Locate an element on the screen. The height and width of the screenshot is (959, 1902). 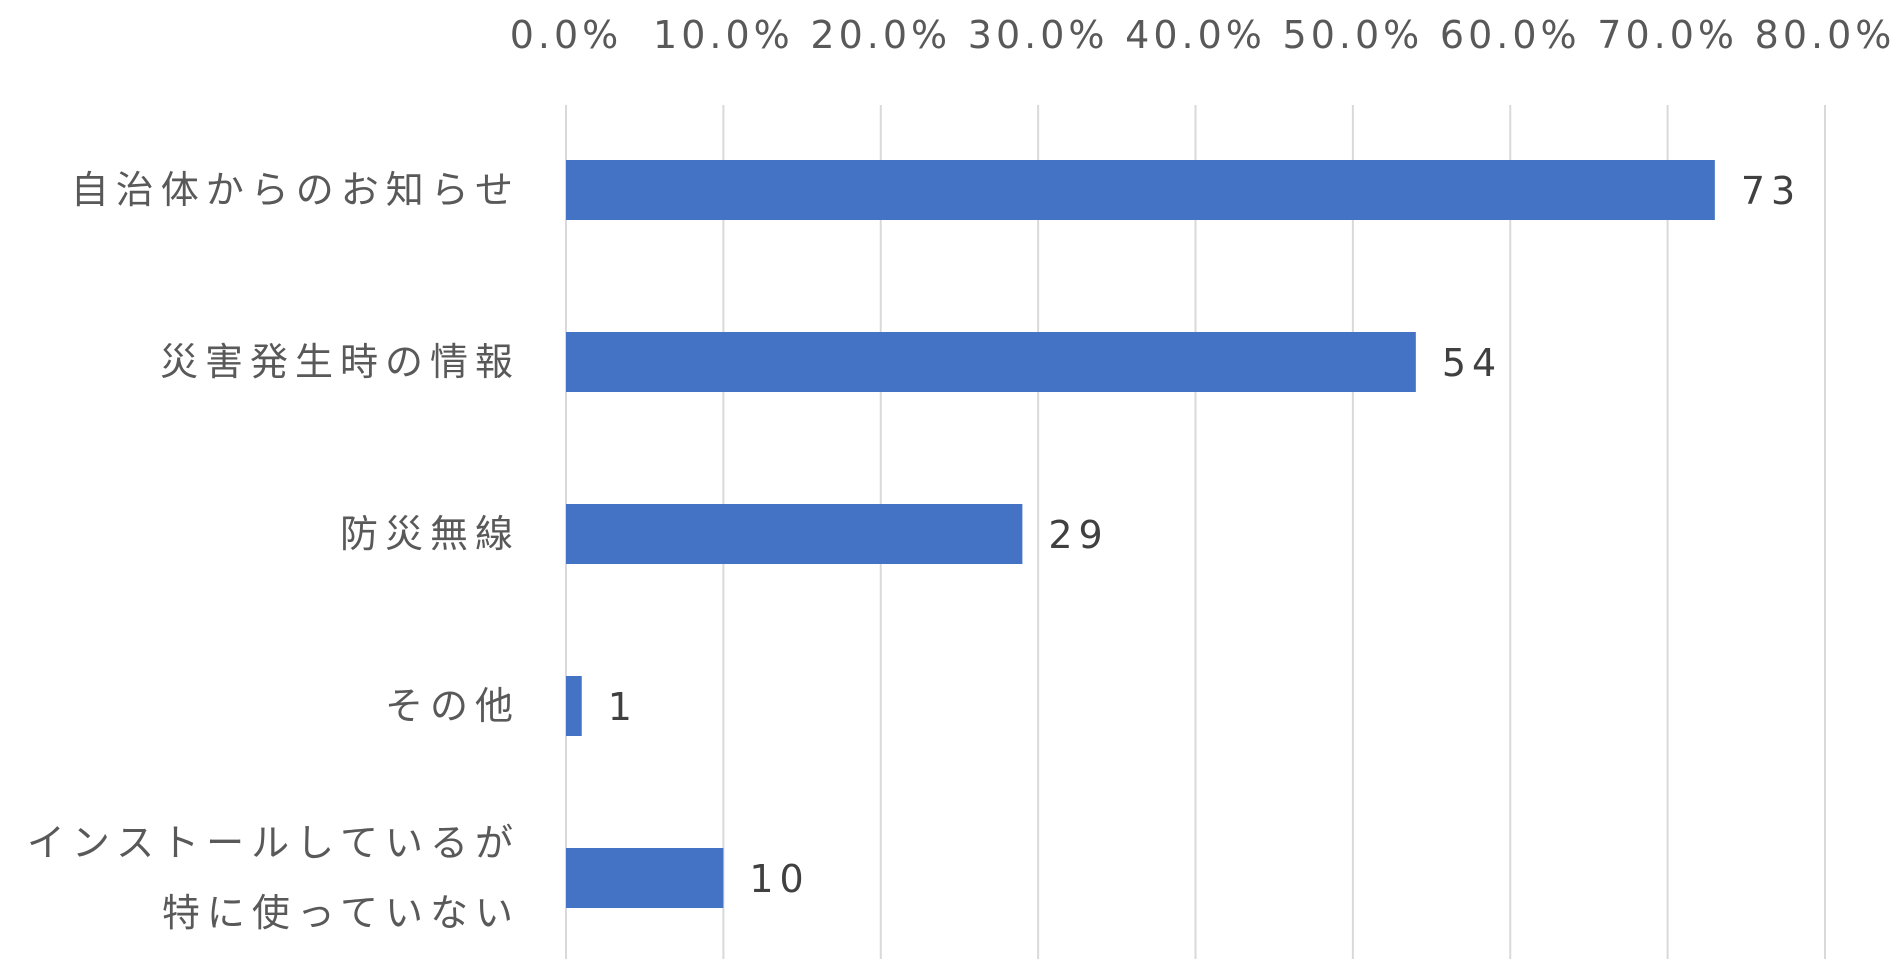
data-label: 10 is located at coordinates (779, 879).